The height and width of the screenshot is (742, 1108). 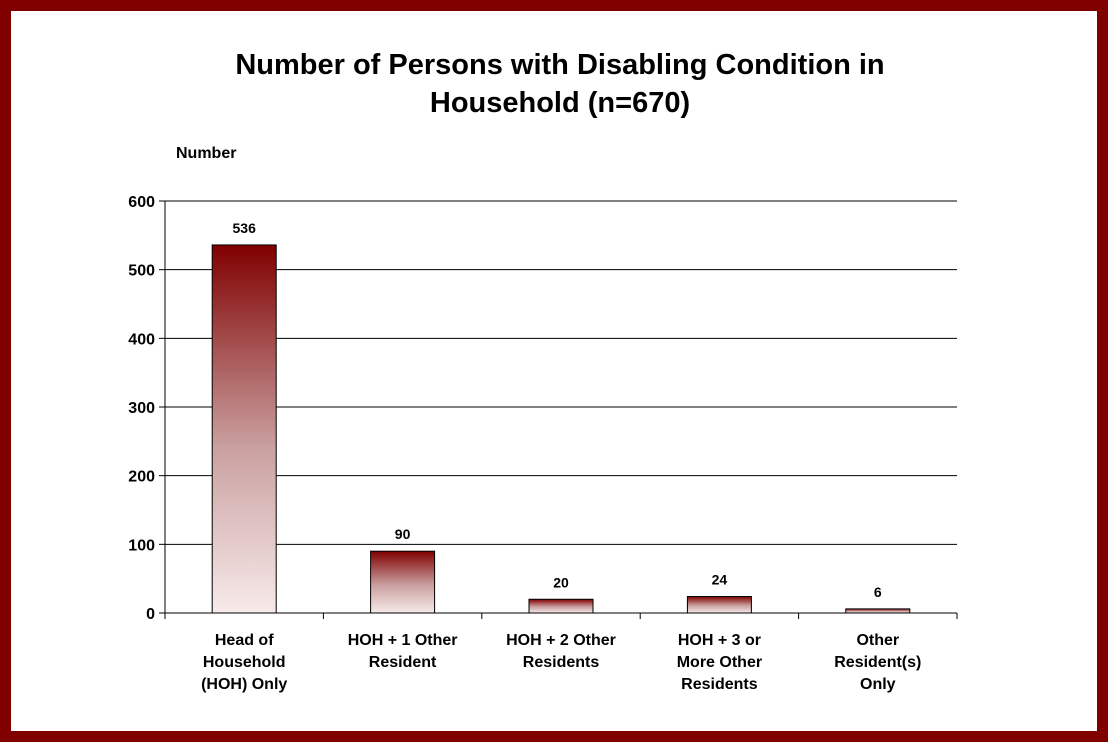 I want to click on x-tick-label: (HOH) Only, so click(x=244, y=684).